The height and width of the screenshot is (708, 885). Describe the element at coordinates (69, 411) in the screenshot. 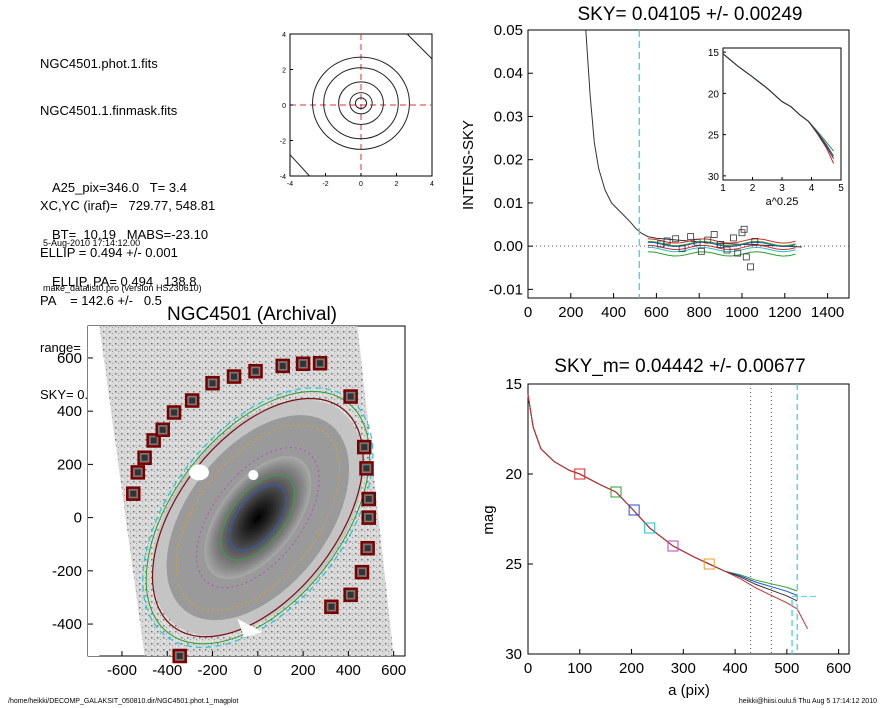

I see `y-tick-label: 400` at that location.